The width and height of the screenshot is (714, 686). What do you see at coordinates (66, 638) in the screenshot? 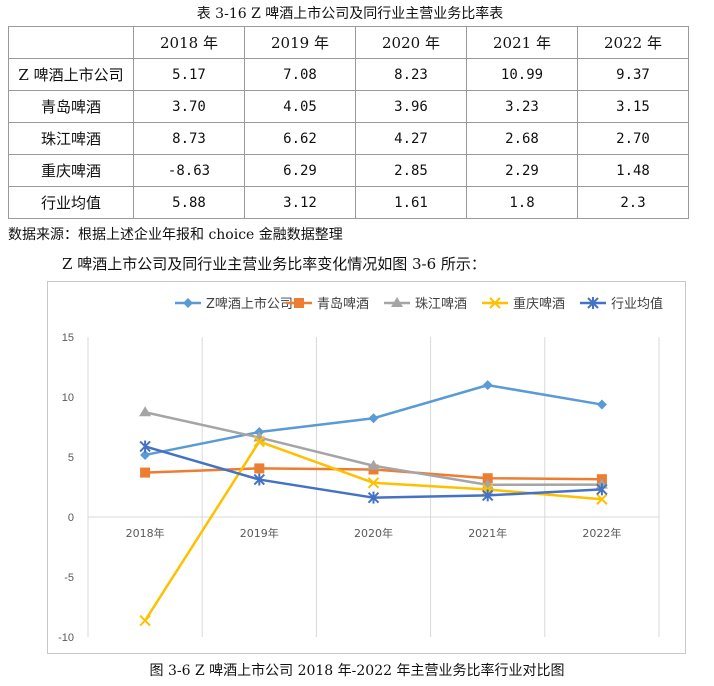
I see `y-tick-label: -10` at bounding box center [66, 638].